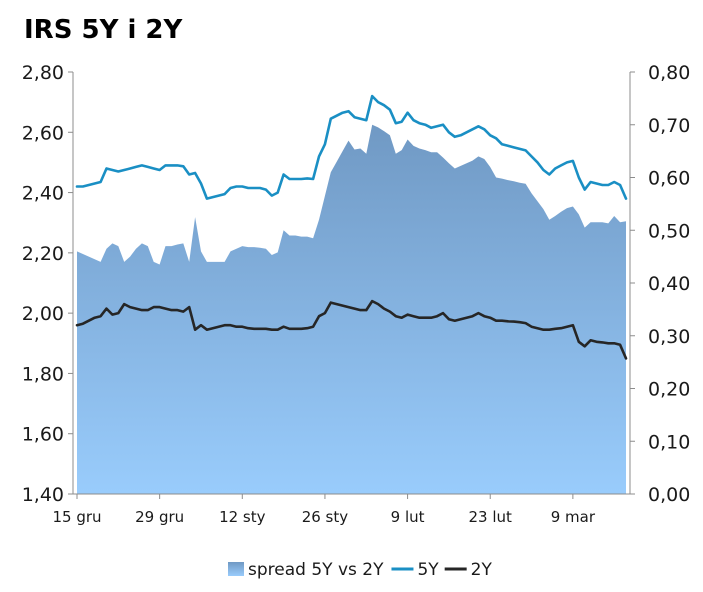 This screenshot has height=592, width=703. Describe the element at coordinates (43, 435) in the screenshot. I see `left-y-tick-label: 1,60` at that location.